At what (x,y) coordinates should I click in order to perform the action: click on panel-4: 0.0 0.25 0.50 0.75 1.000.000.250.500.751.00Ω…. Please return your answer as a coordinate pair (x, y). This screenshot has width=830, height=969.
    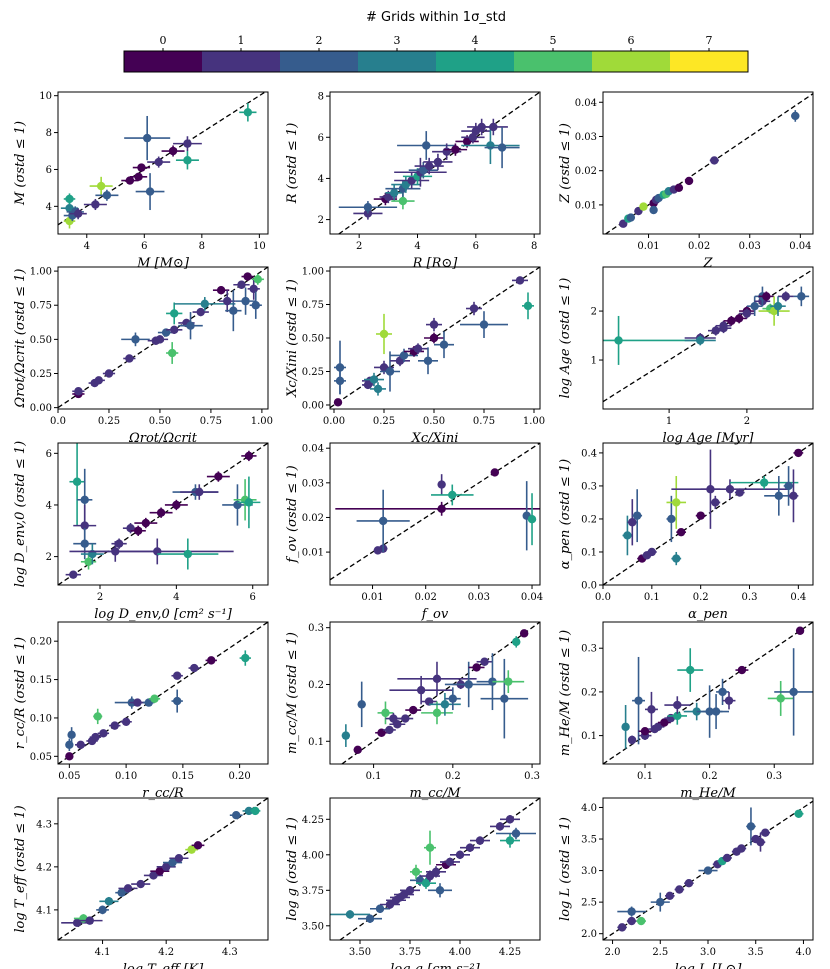
    Looking at the image, I should click on (143, 356).